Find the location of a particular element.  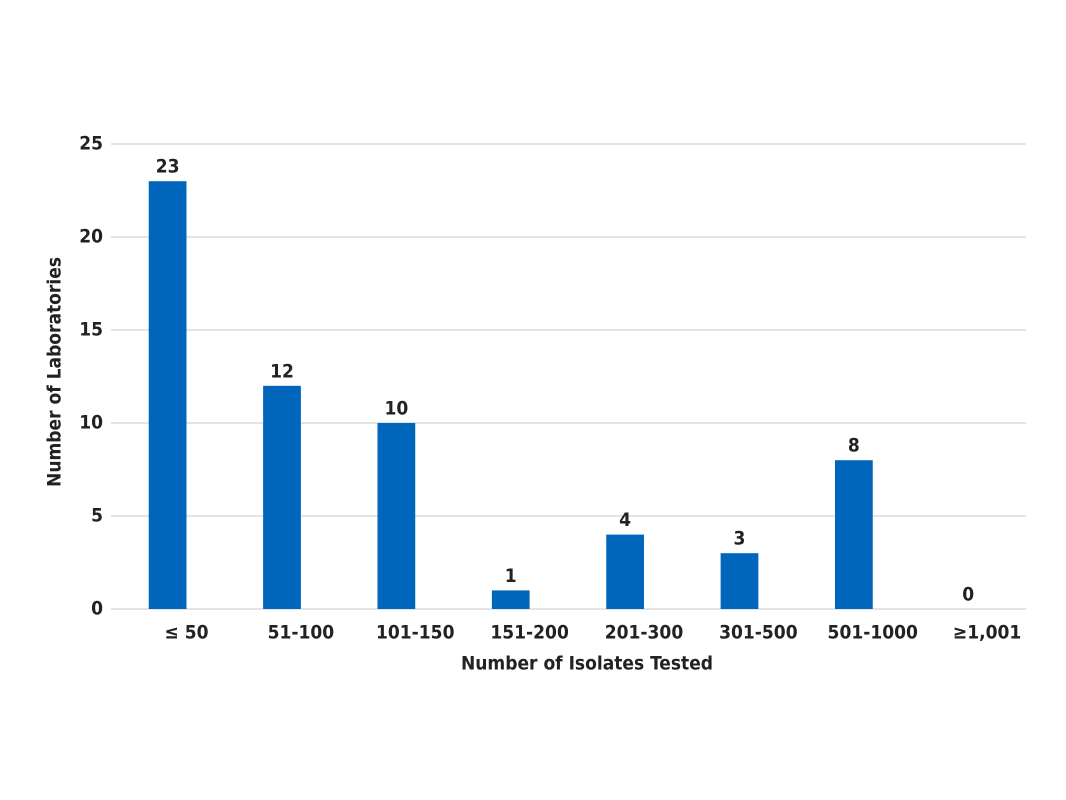

x-axis-label: Number of Isolates Tested is located at coordinates (587, 664).